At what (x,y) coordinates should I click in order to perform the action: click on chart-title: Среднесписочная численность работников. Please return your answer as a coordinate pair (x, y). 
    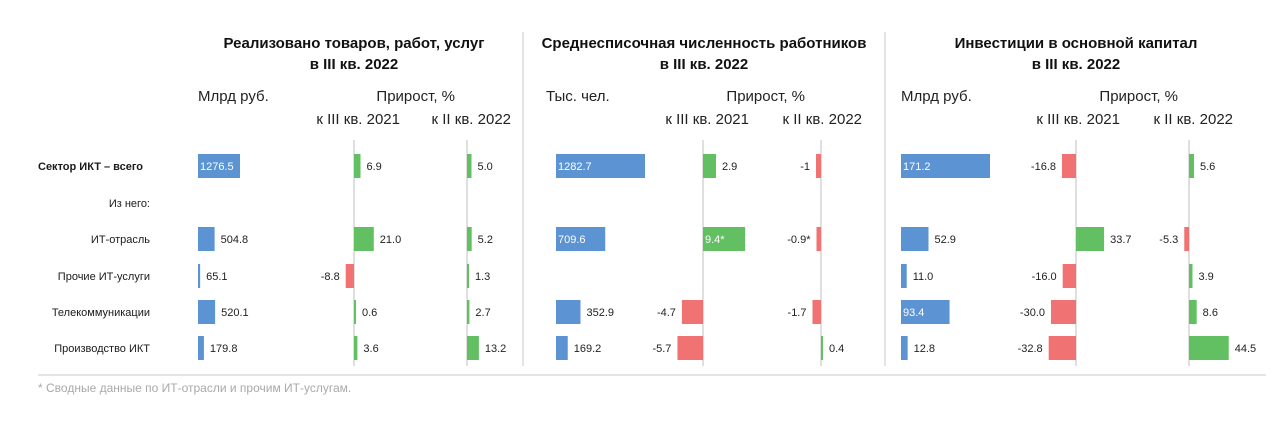
    Looking at the image, I should click on (704, 43).